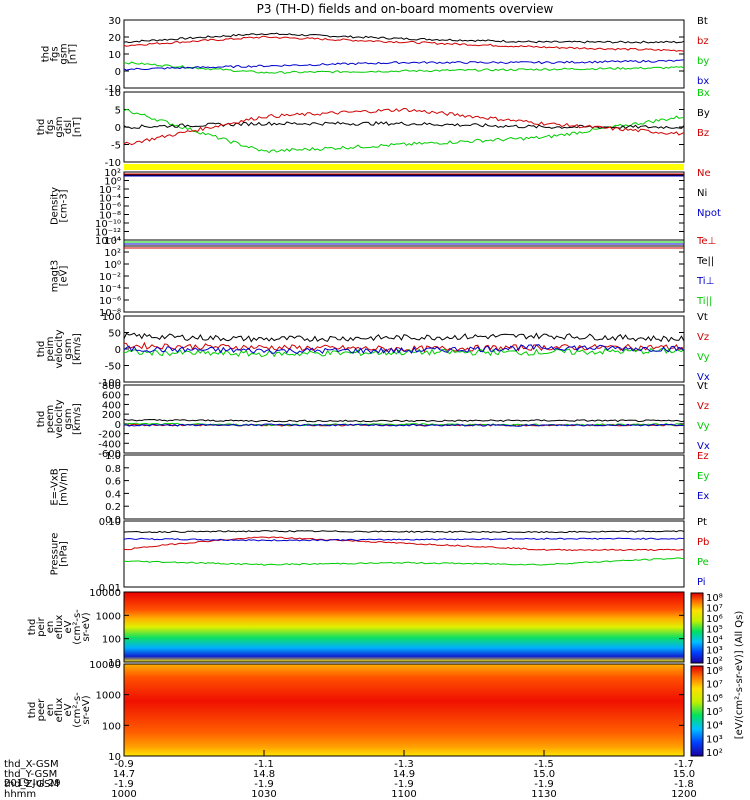 This screenshot has width=750, height=800. What do you see at coordinates (264, 784) in the screenshot?
I see `x-tick-label: -1.9` at bounding box center [264, 784].